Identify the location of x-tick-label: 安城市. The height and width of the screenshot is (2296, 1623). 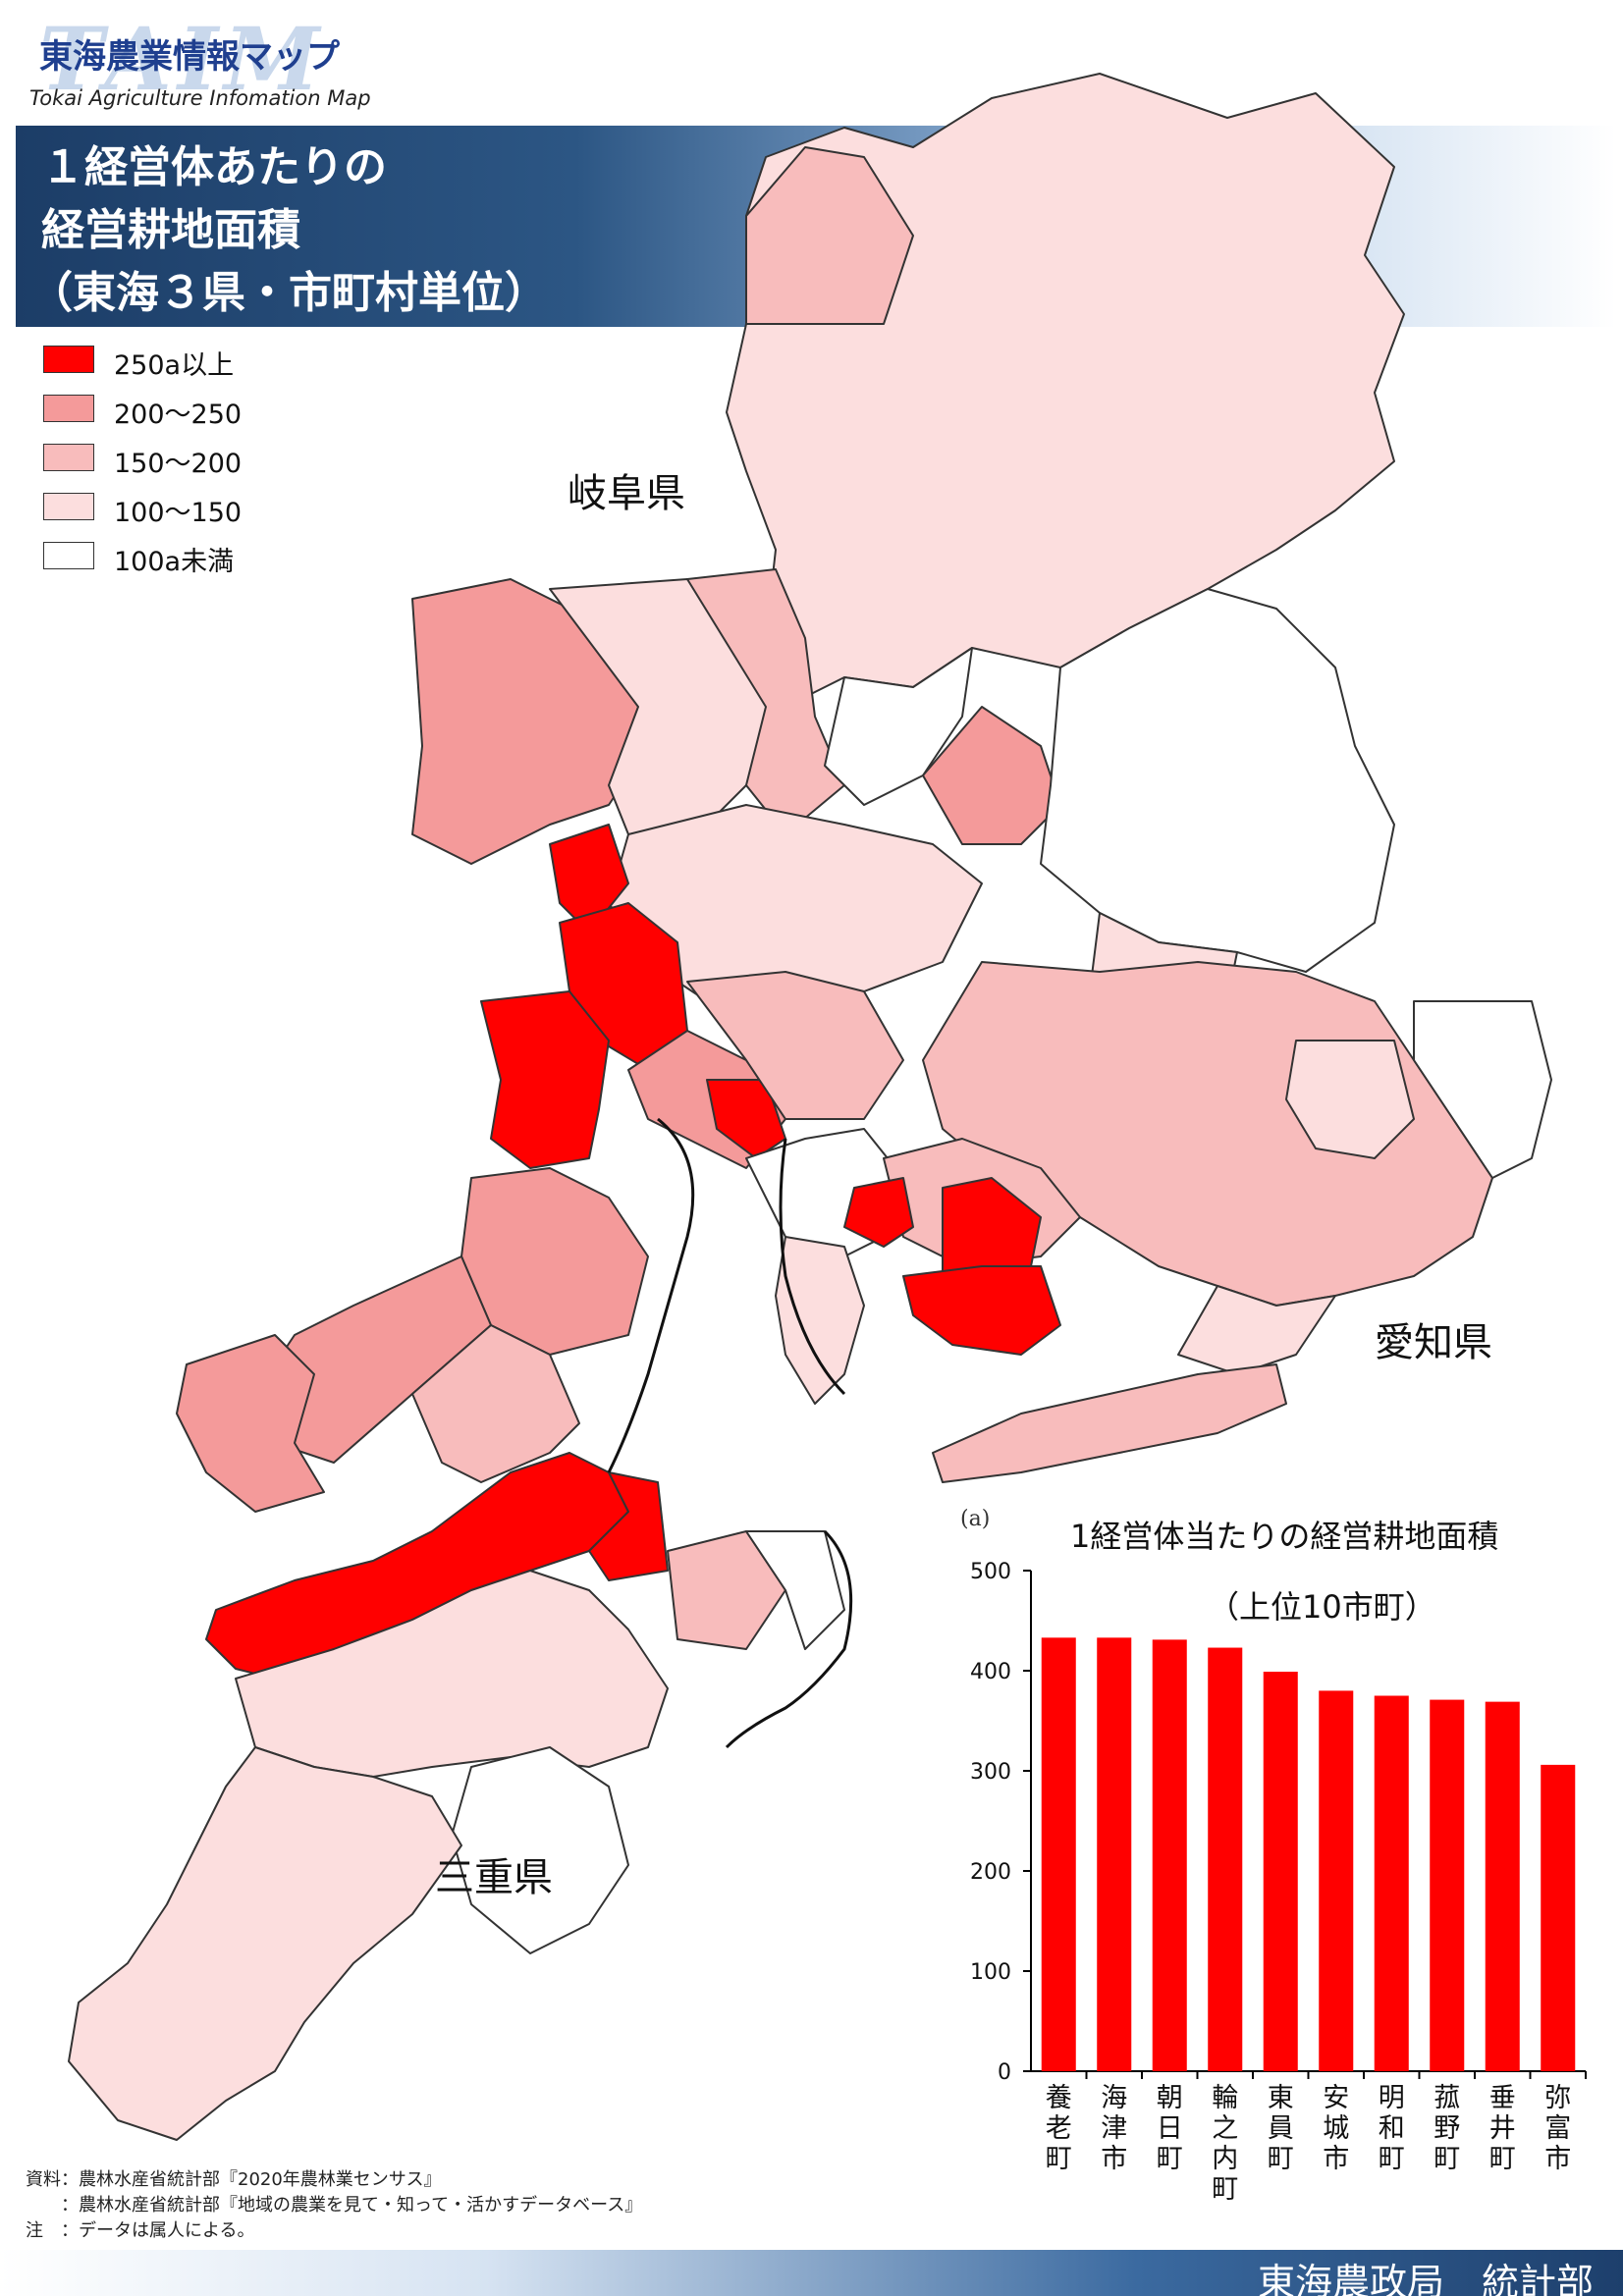
(1336, 2128).